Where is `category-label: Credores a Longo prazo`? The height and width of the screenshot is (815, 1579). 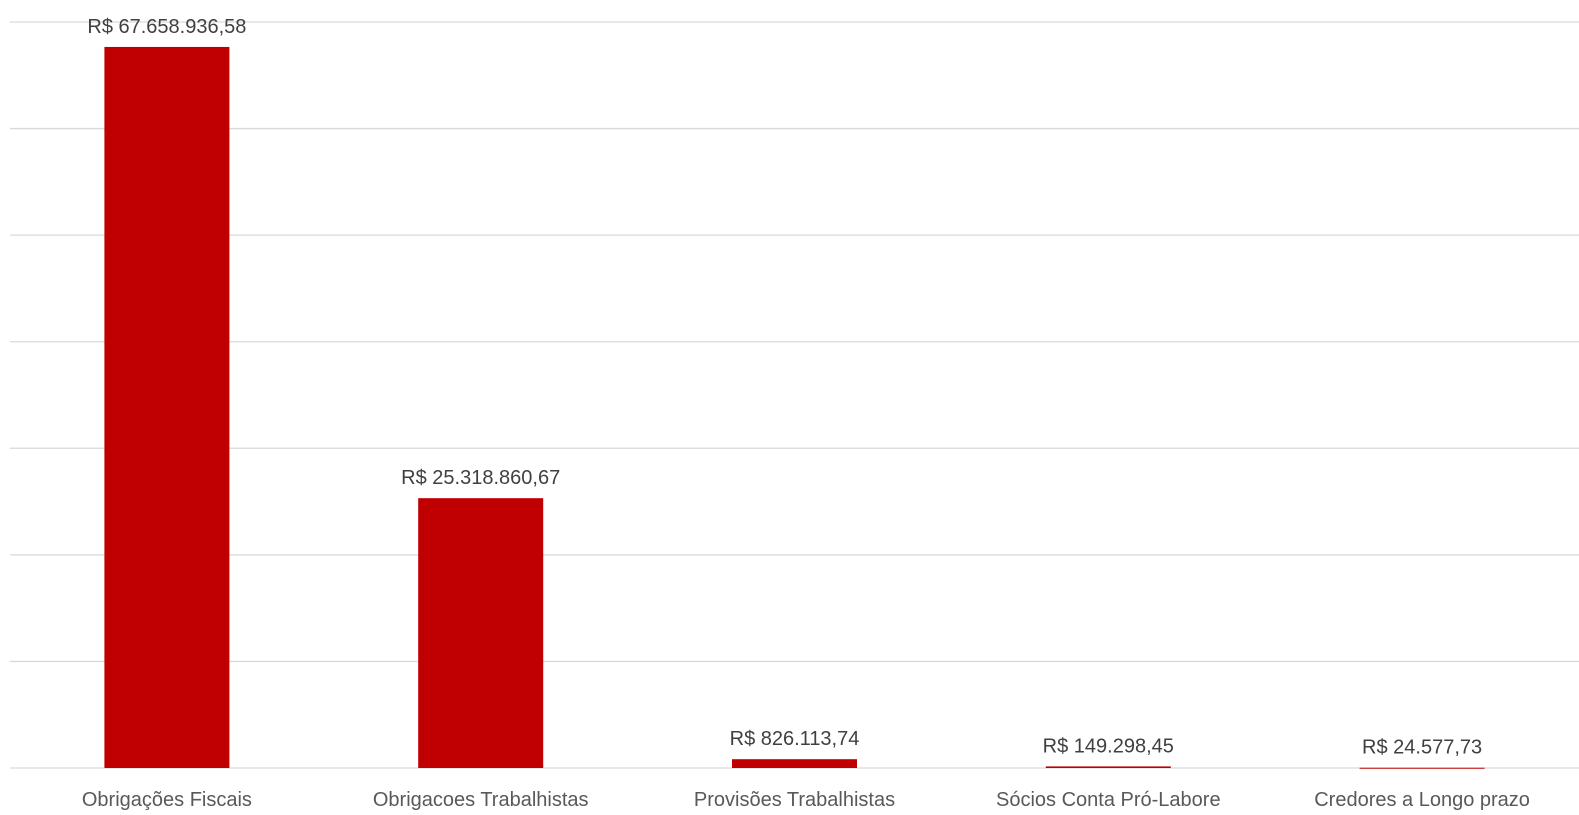
category-label: Credores a Longo prazo is located at coordinates (1422, 800).